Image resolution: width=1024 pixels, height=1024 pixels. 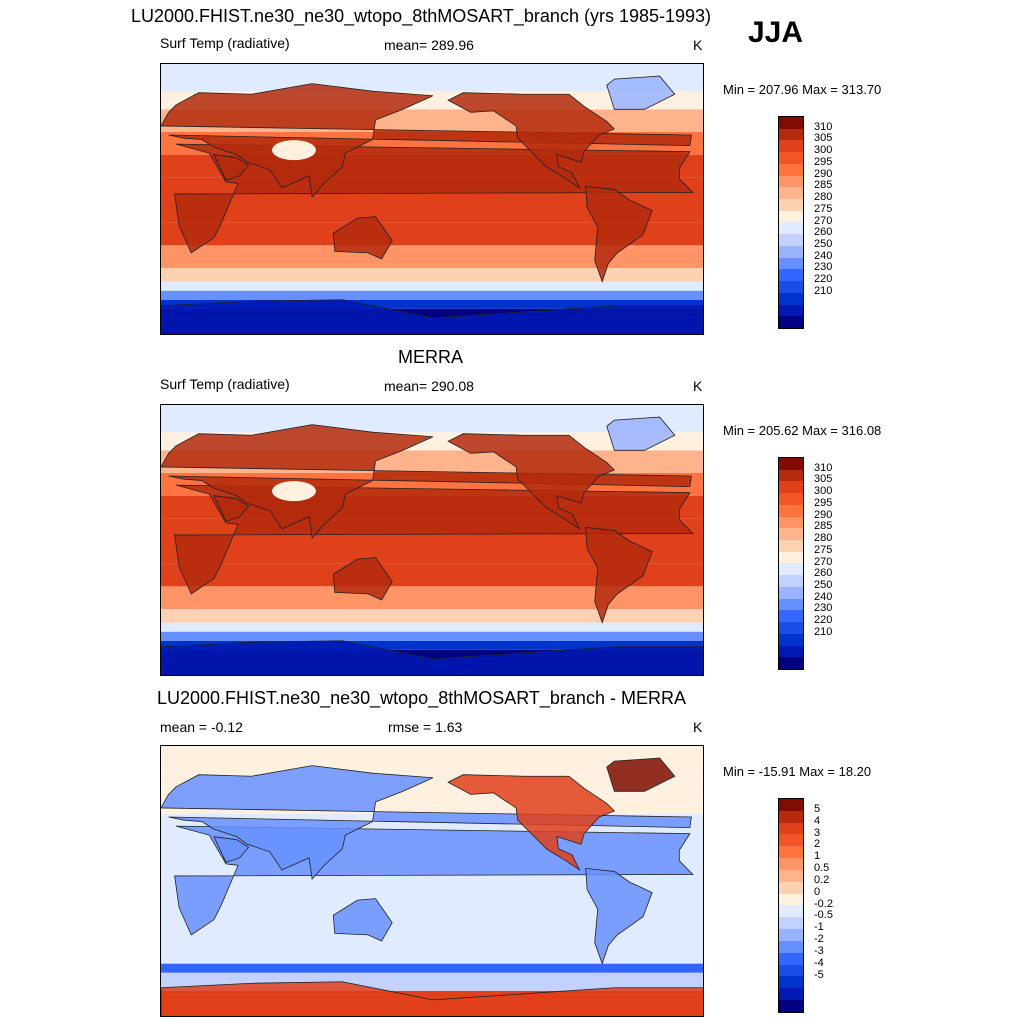 What do you see at coordinates (823, 620) in the screenshot?
I see `colorbar-tick-label: 220` at bounding box center [823, 620].